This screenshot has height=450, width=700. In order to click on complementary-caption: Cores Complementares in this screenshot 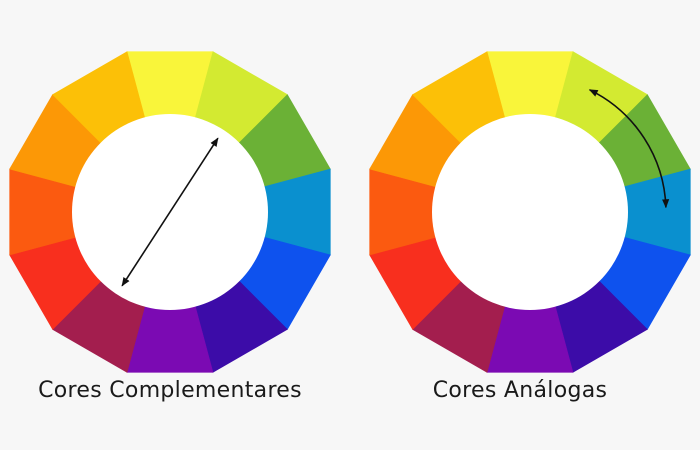, I will do `click(170, 390)`.